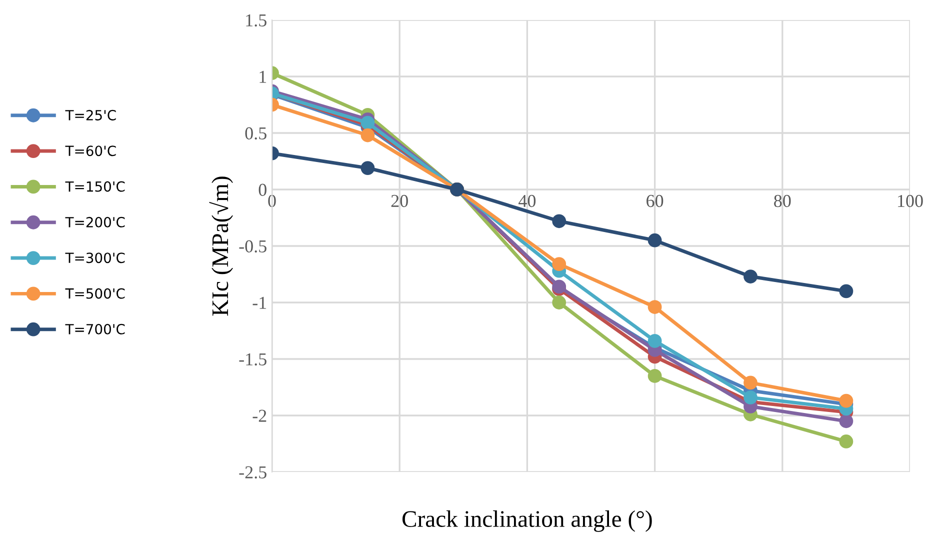 The height and width of the screenshot is (534, 927). What do you see at coordinates (221, 246) in the screenshot?
I see `y-axis-title: KIc (MPa(√m)` at bounding box center [221, 246].